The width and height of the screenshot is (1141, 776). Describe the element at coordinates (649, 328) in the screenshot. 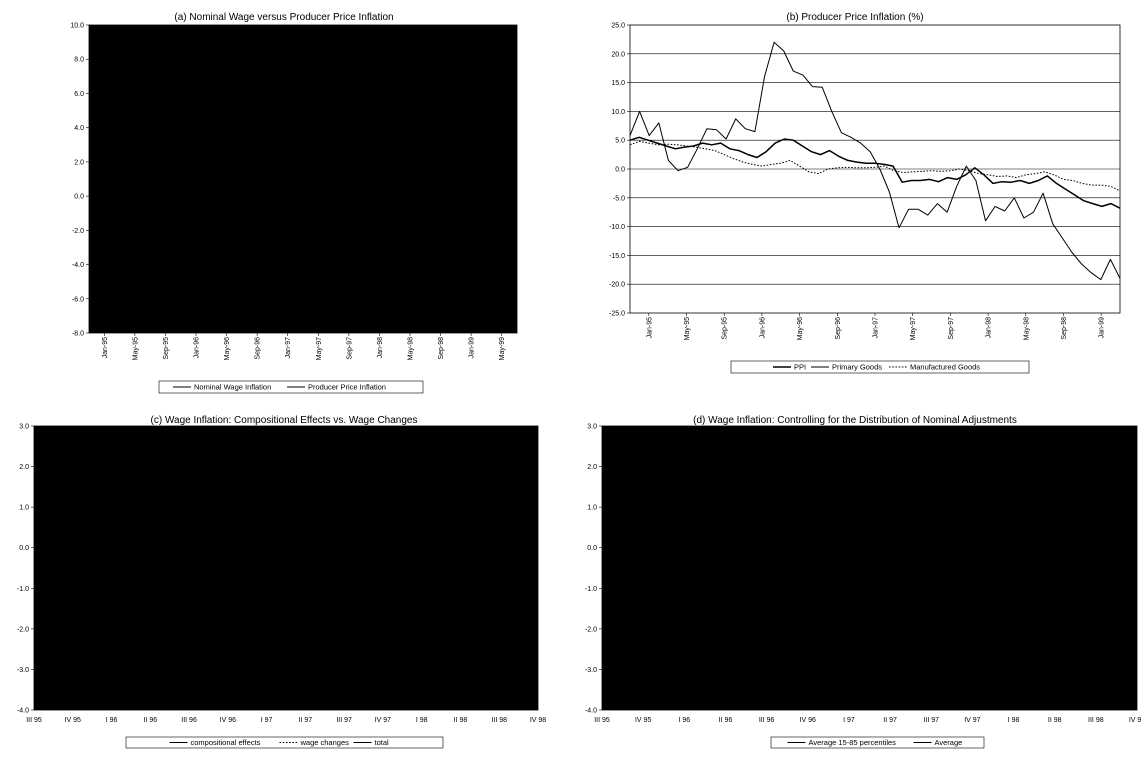

I see `chart-b-xtick-label: Jan-95` at that location.